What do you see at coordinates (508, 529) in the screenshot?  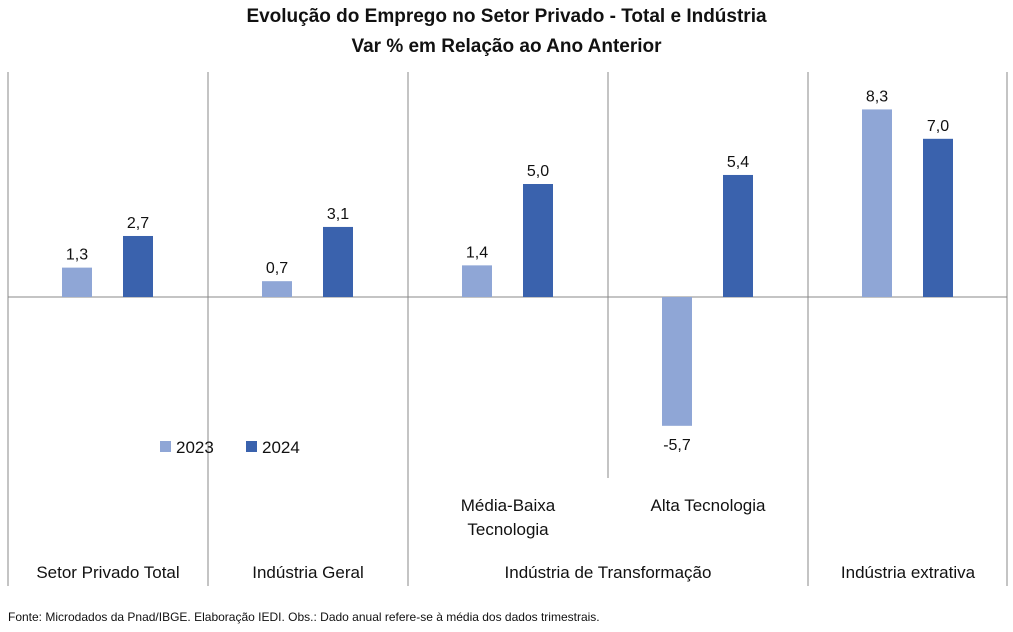 I see `subcategory-label-3-line-2: Tecnologia` at bounding box center [508, 529].